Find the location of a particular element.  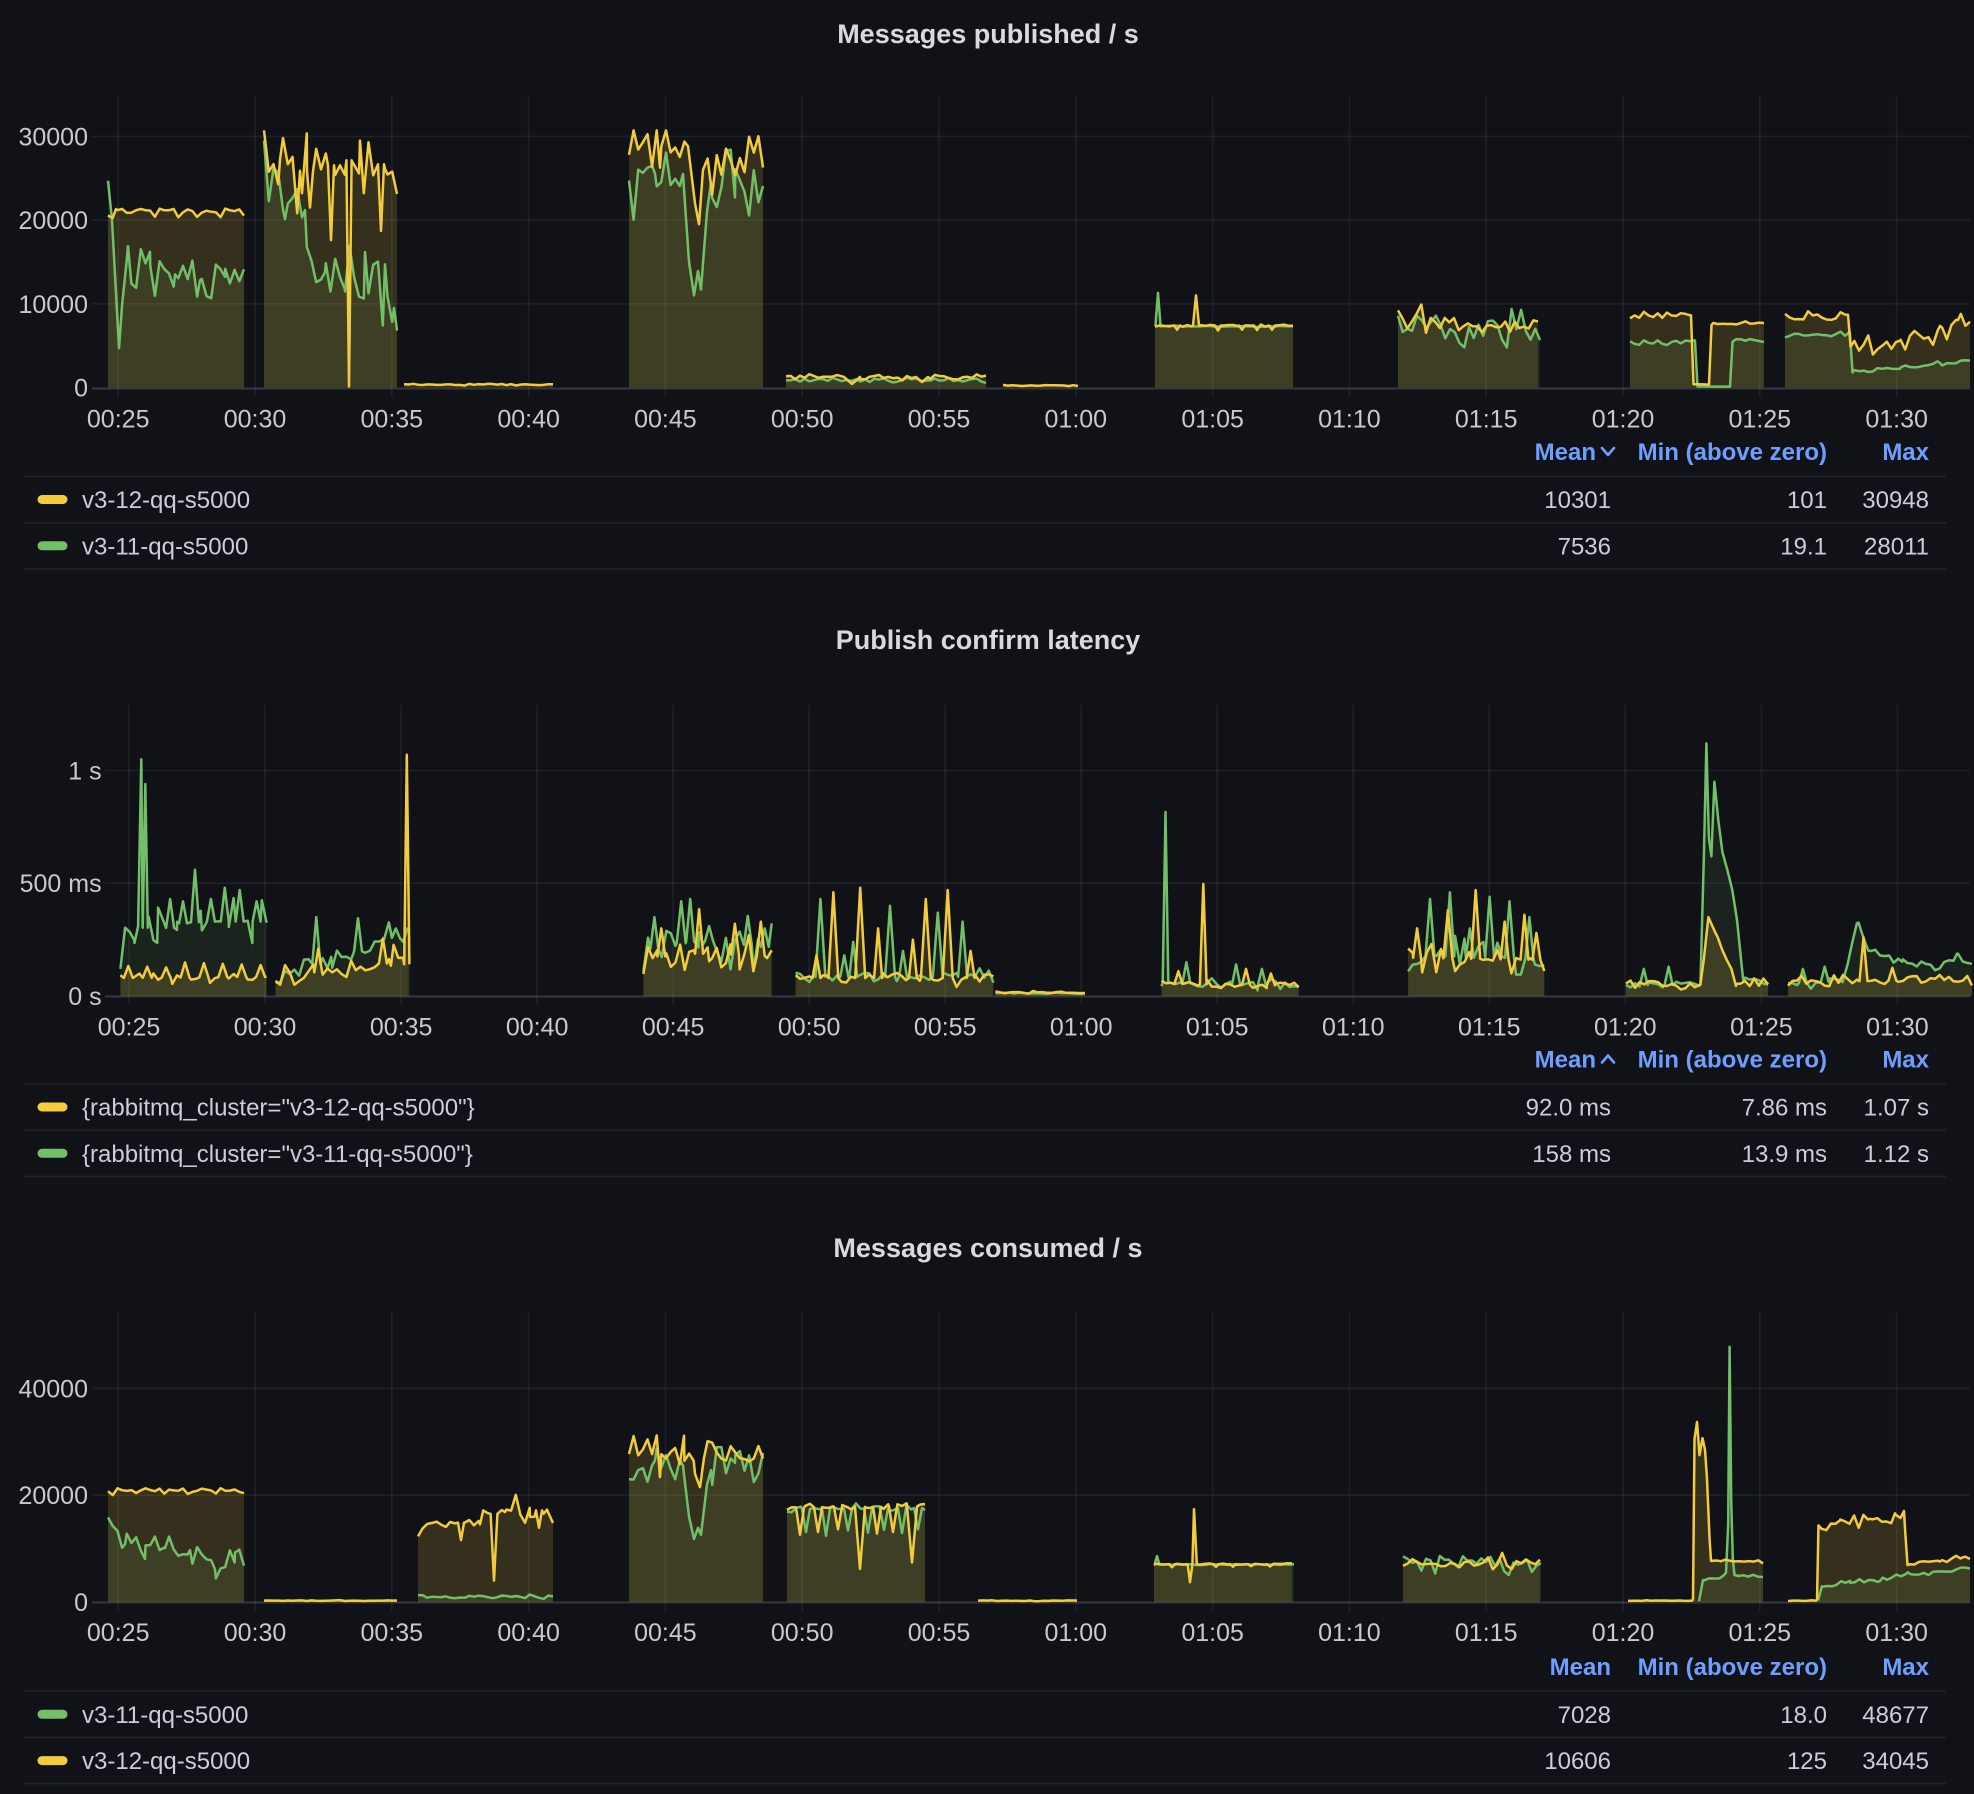

svg-text: 500 ms is located at coordinates (61, 884).